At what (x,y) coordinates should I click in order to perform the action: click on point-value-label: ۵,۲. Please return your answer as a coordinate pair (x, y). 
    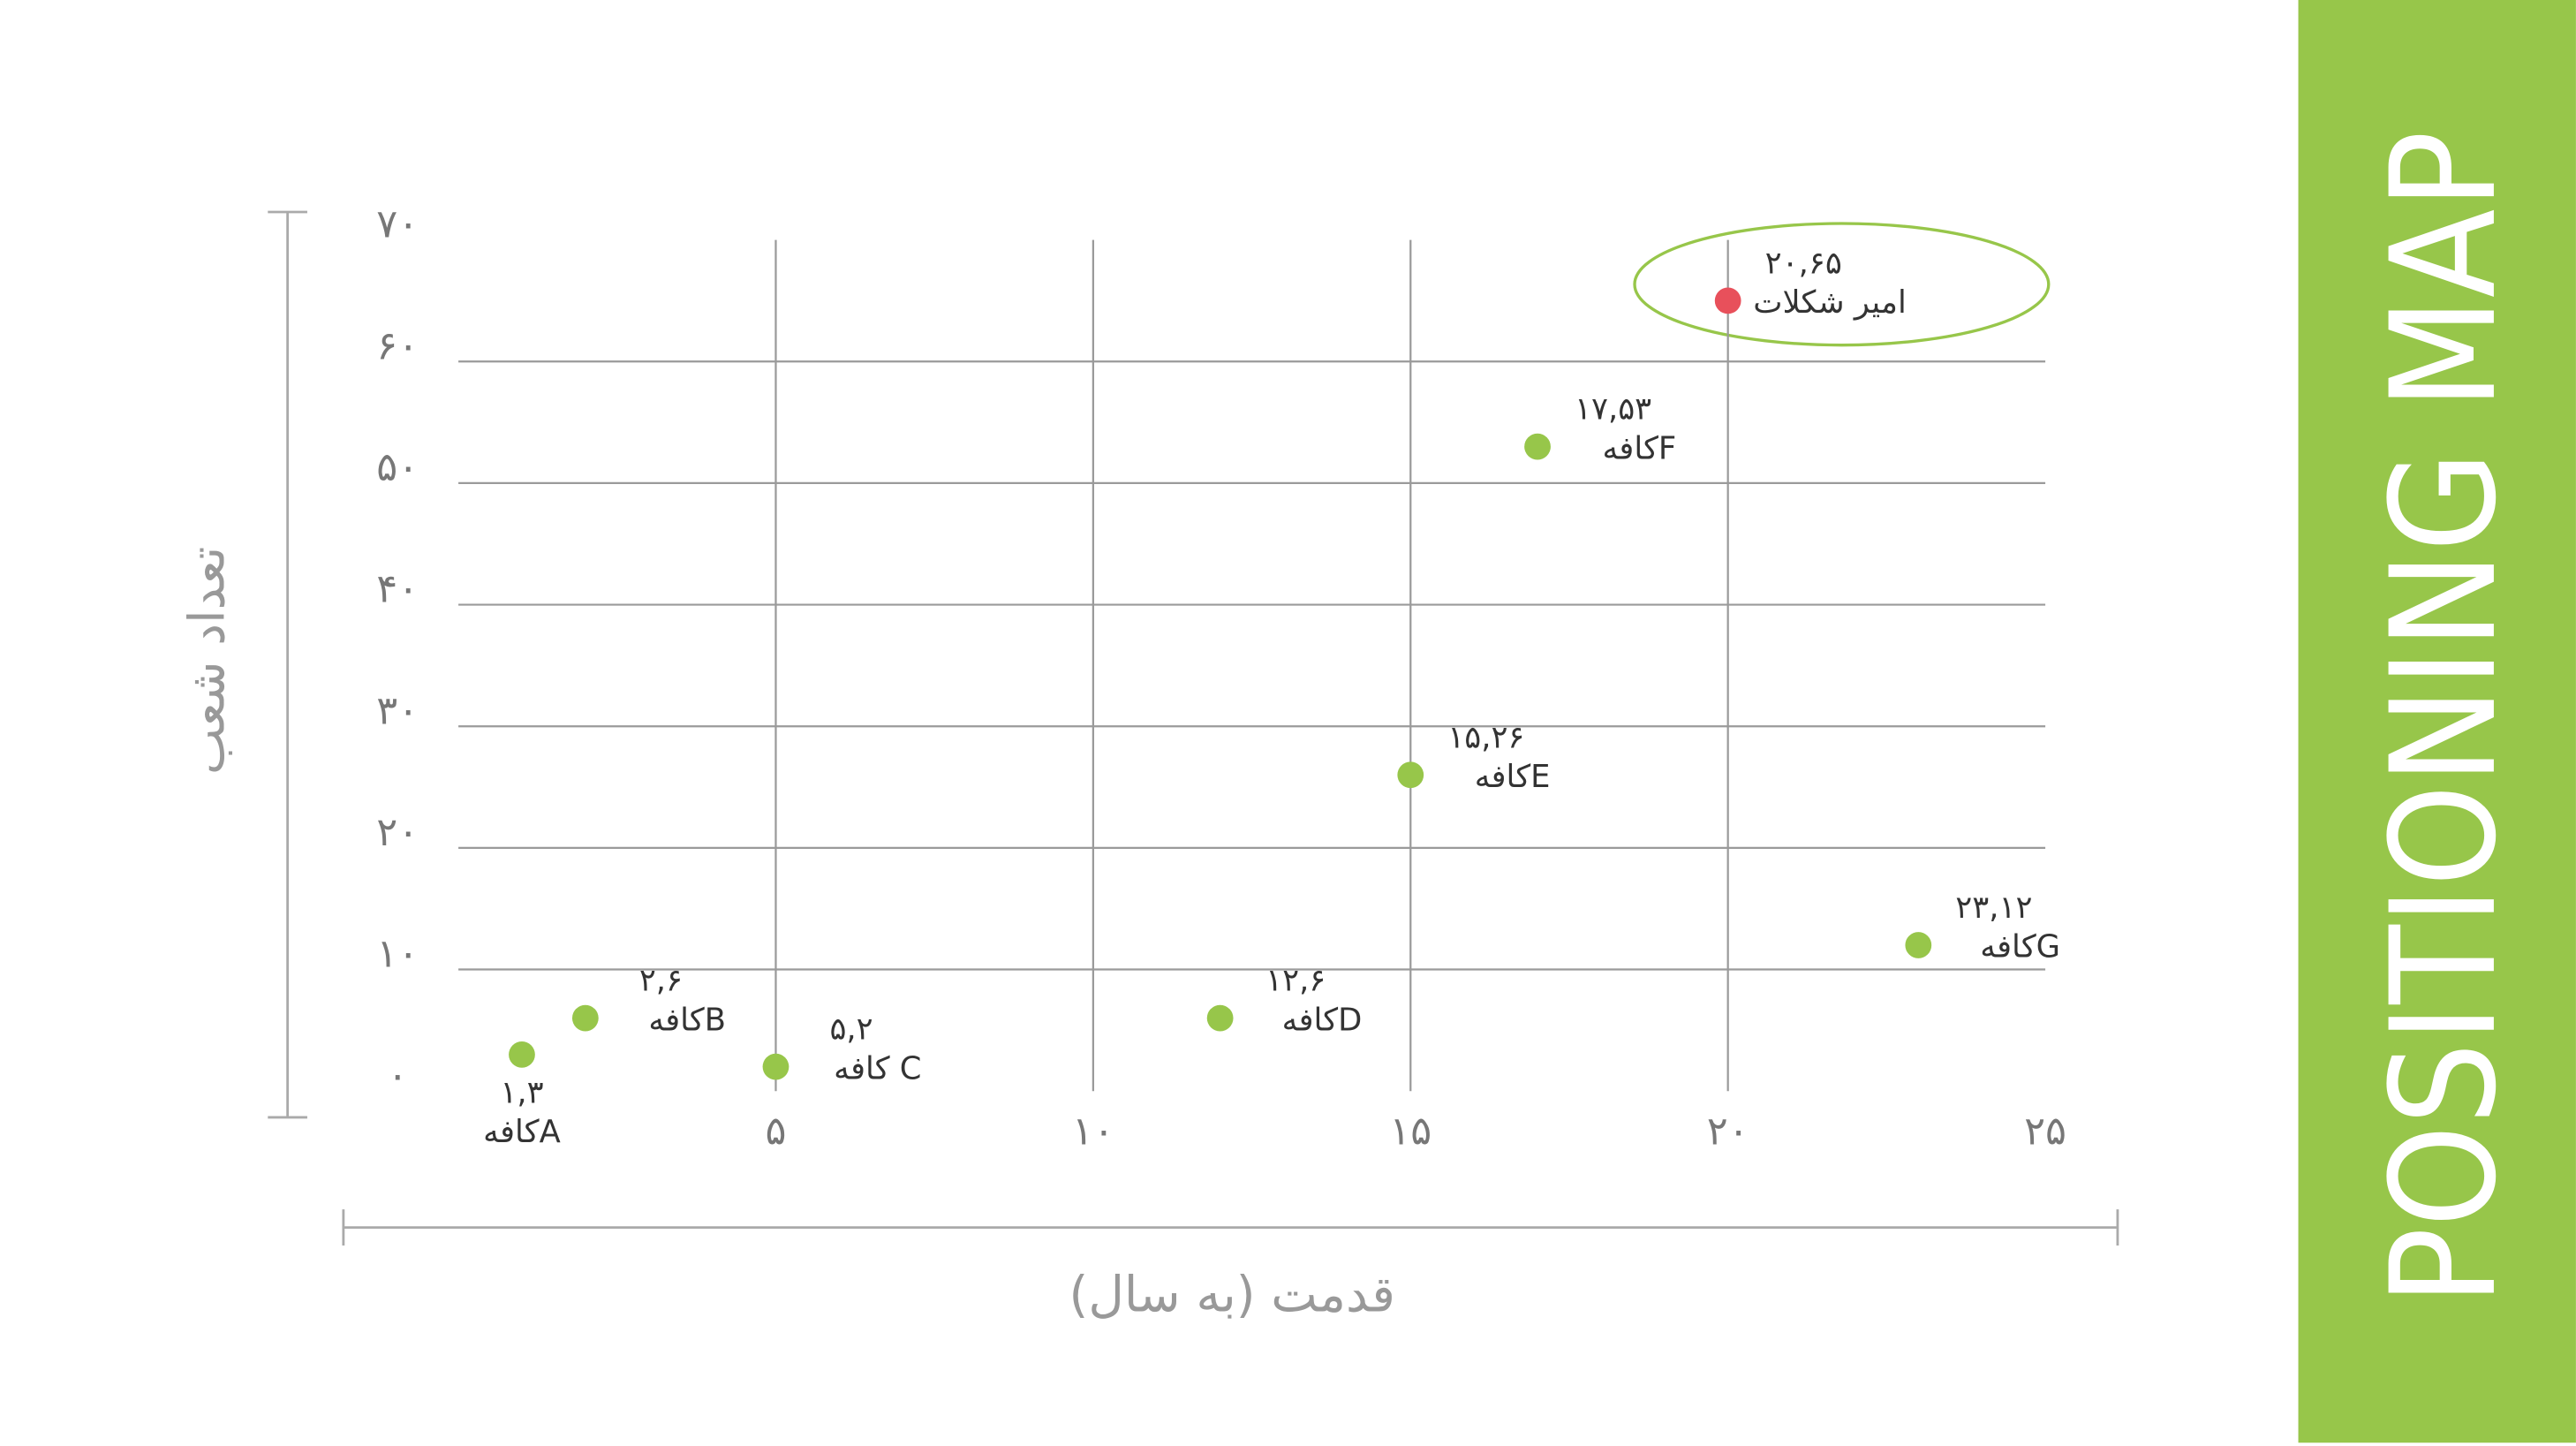
    Looking at the image, I should click on (851, 1029).